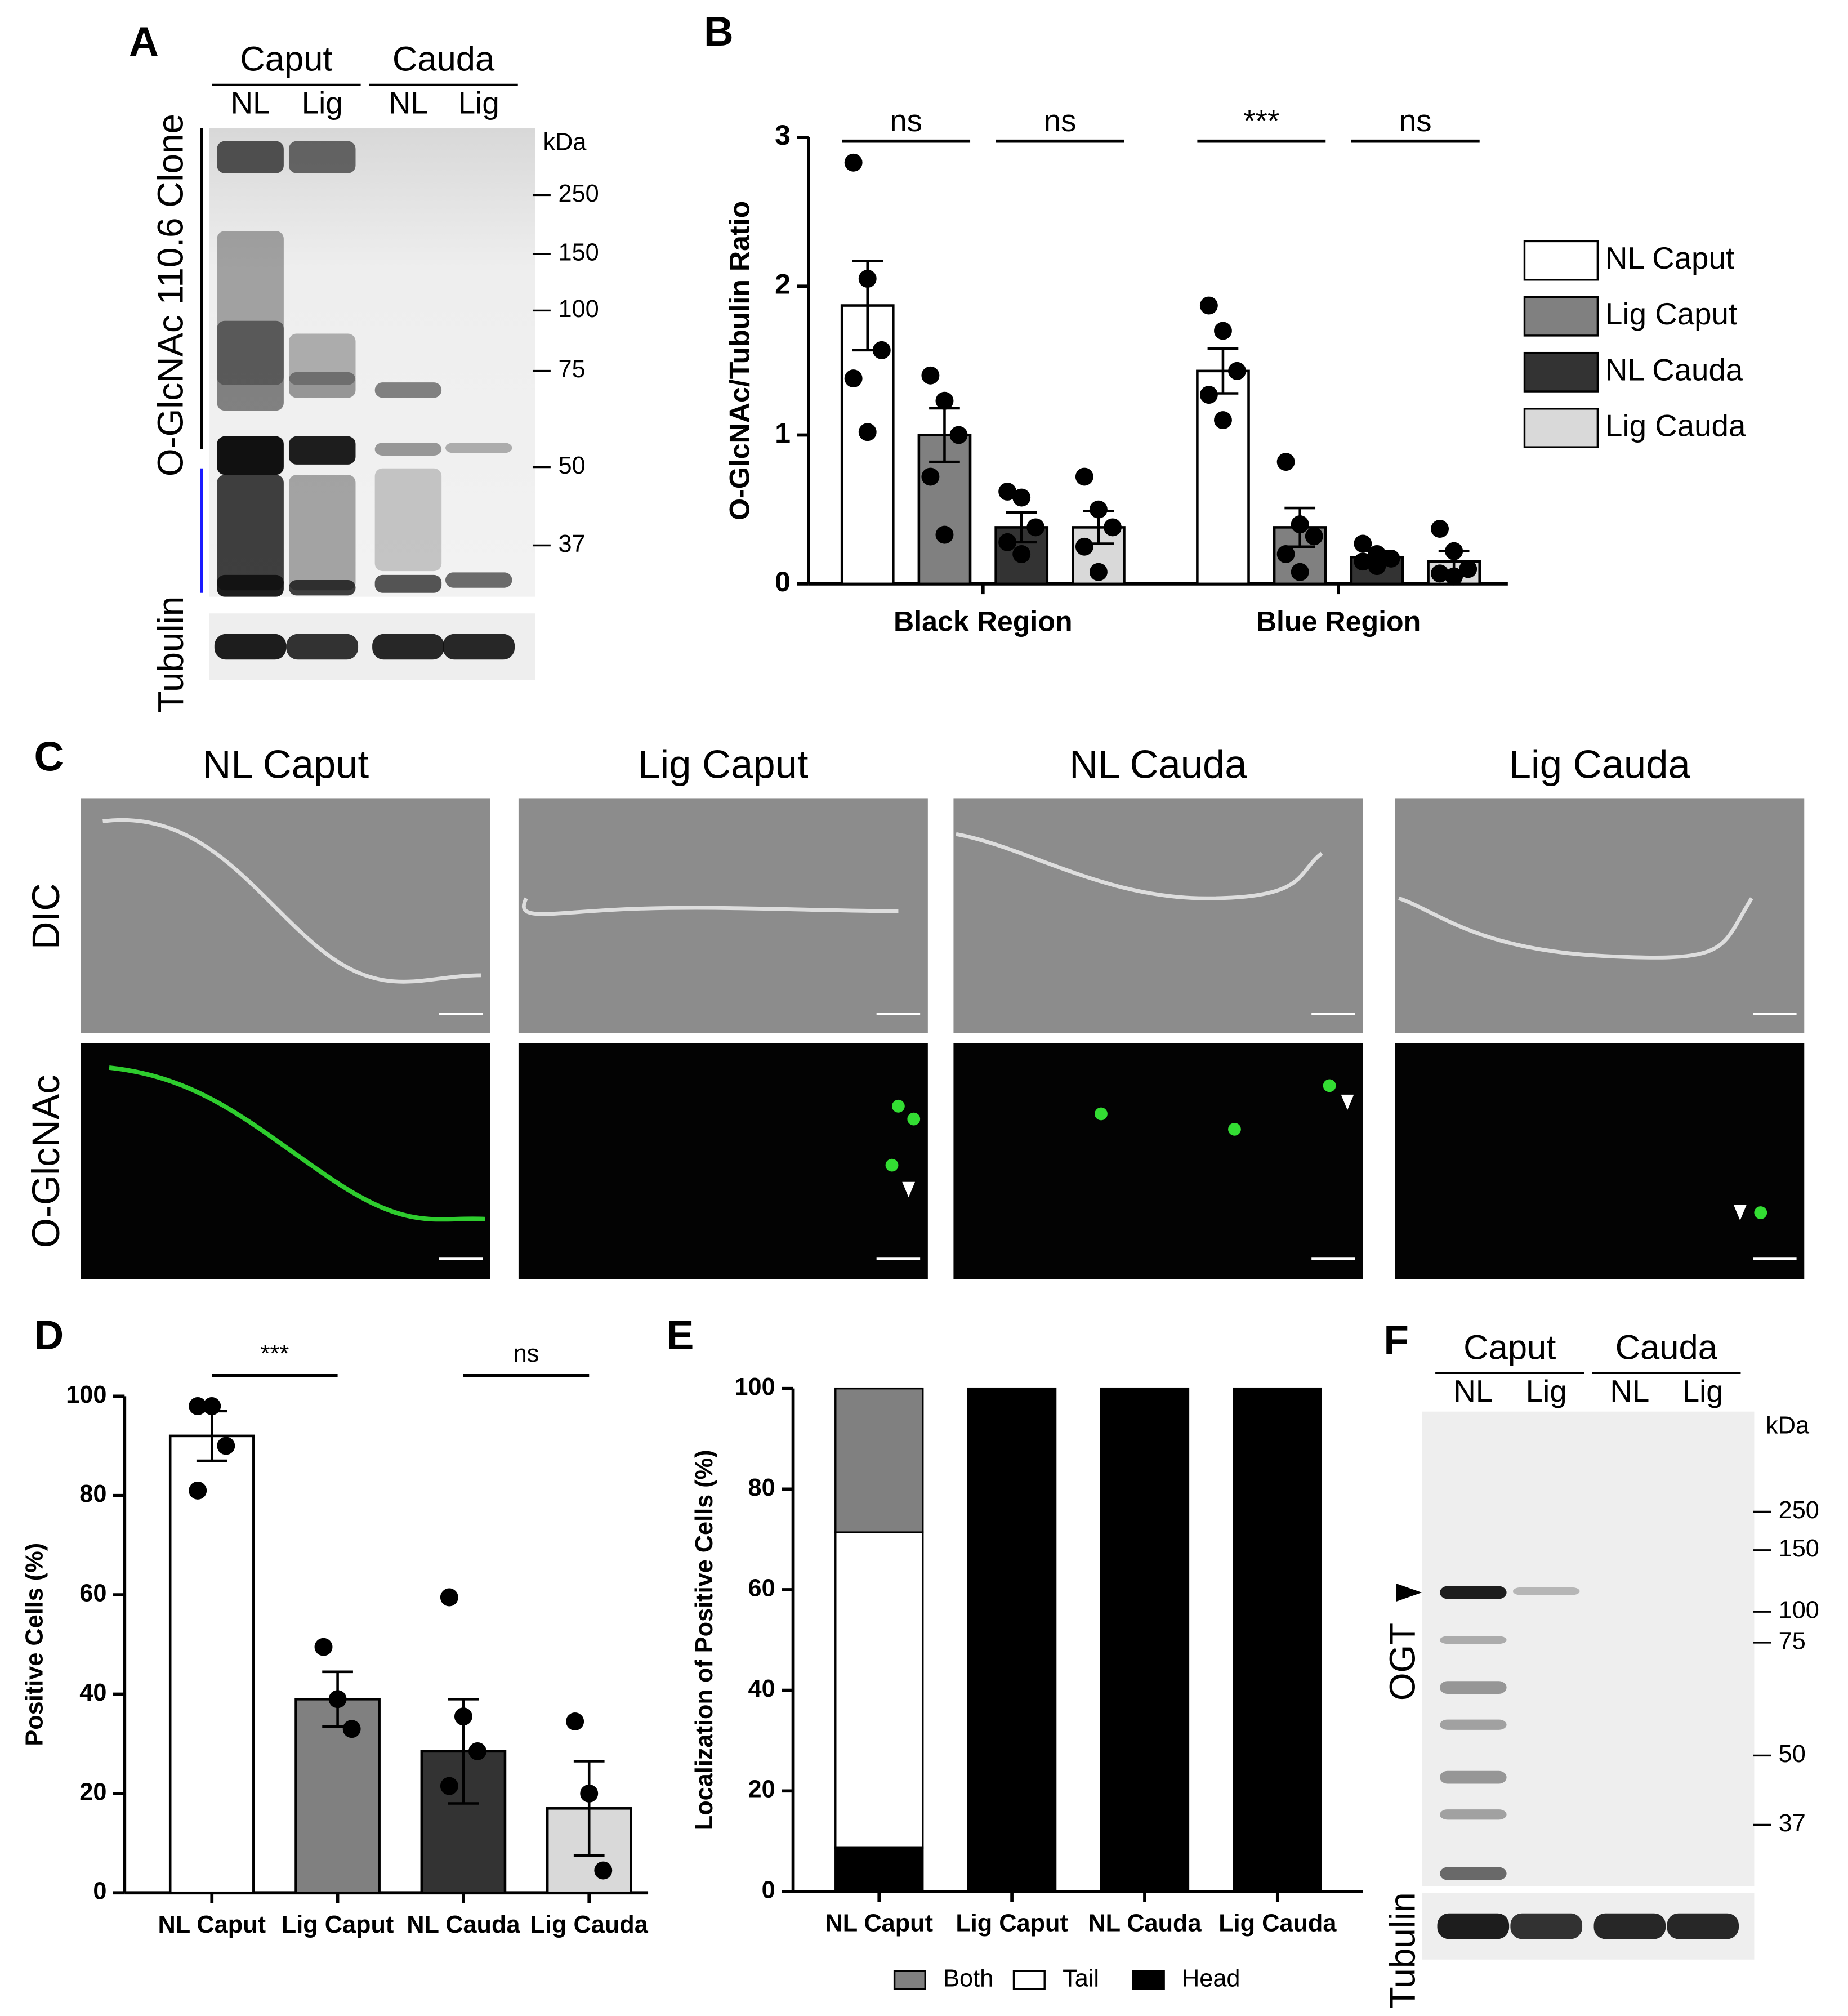  Describe the element at coordinates (1277, 1923) in the screenshot. I see `x-tick-label: Lig Cauda` at that location.